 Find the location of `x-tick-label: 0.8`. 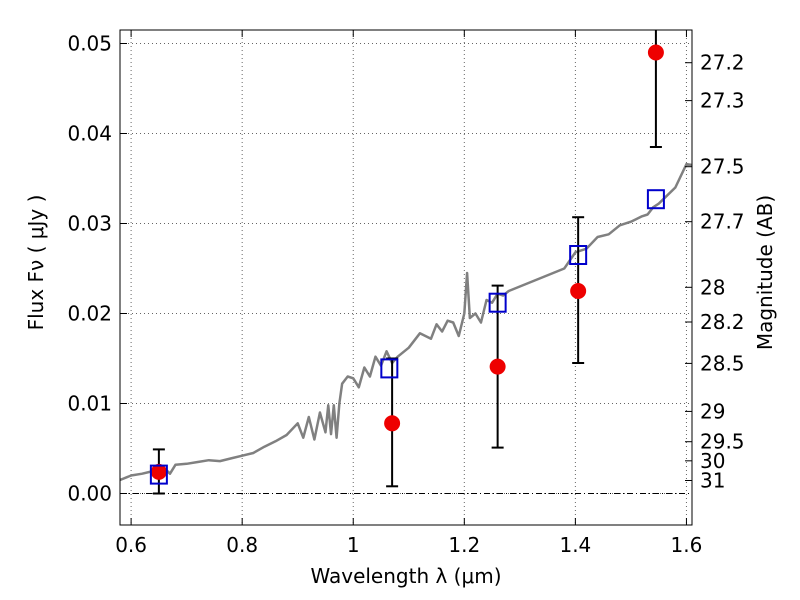

x-tick-label: 0.8 is located at coordinates (242, 545).